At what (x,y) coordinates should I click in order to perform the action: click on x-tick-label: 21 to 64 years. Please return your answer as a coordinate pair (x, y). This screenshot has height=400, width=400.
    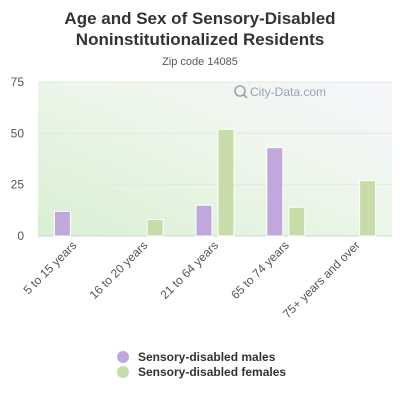
    Looking at the image, I should click on (189, 270).